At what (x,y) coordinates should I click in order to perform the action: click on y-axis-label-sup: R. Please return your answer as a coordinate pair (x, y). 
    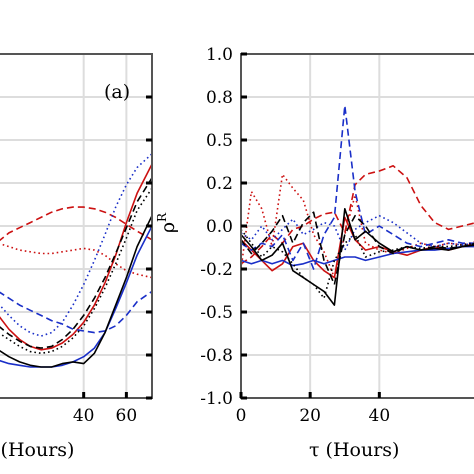
    Looking at the image, I should click on (162, 217).